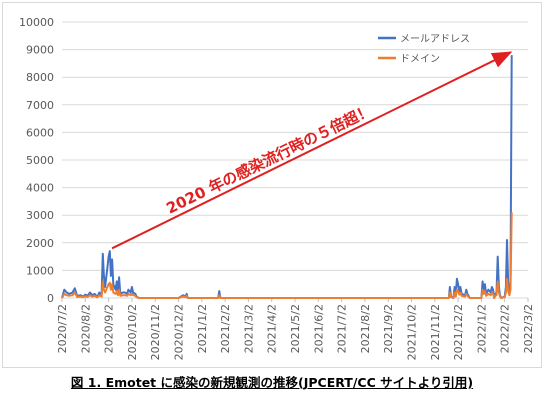  I want to click on x-tick-label: 2022/2/2, so click(505, 328).